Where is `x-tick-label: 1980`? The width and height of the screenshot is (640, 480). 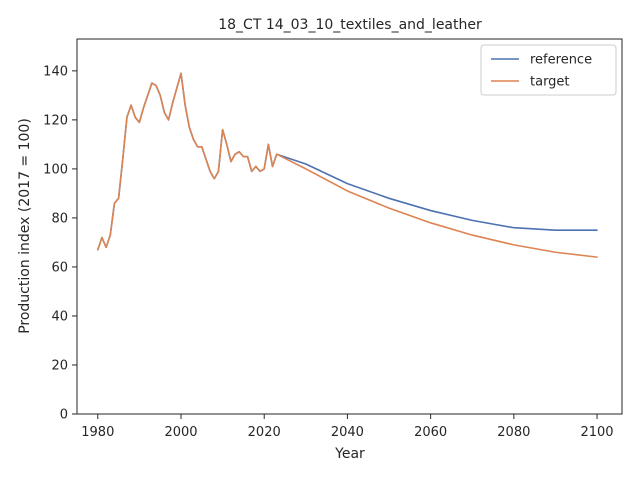
x-tick-label: 1980 is located at coordinates (97, 432).